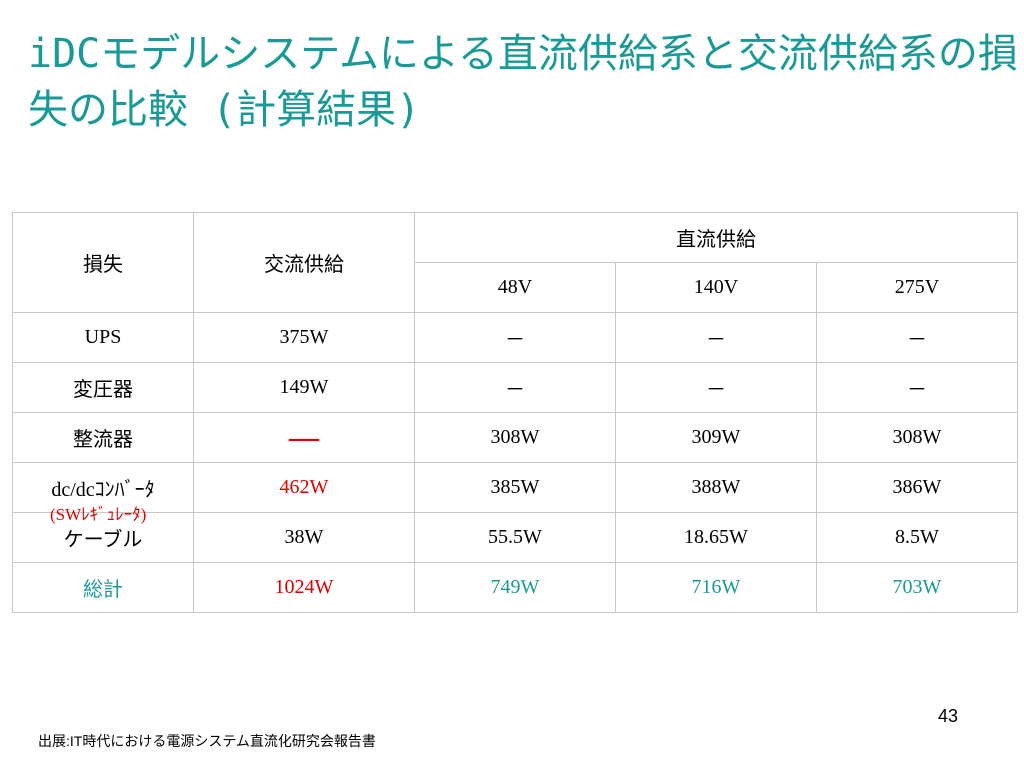  Describe the element at coordinates (917, 487) in the screenshot. I see `table-cell: 386W` at that location.